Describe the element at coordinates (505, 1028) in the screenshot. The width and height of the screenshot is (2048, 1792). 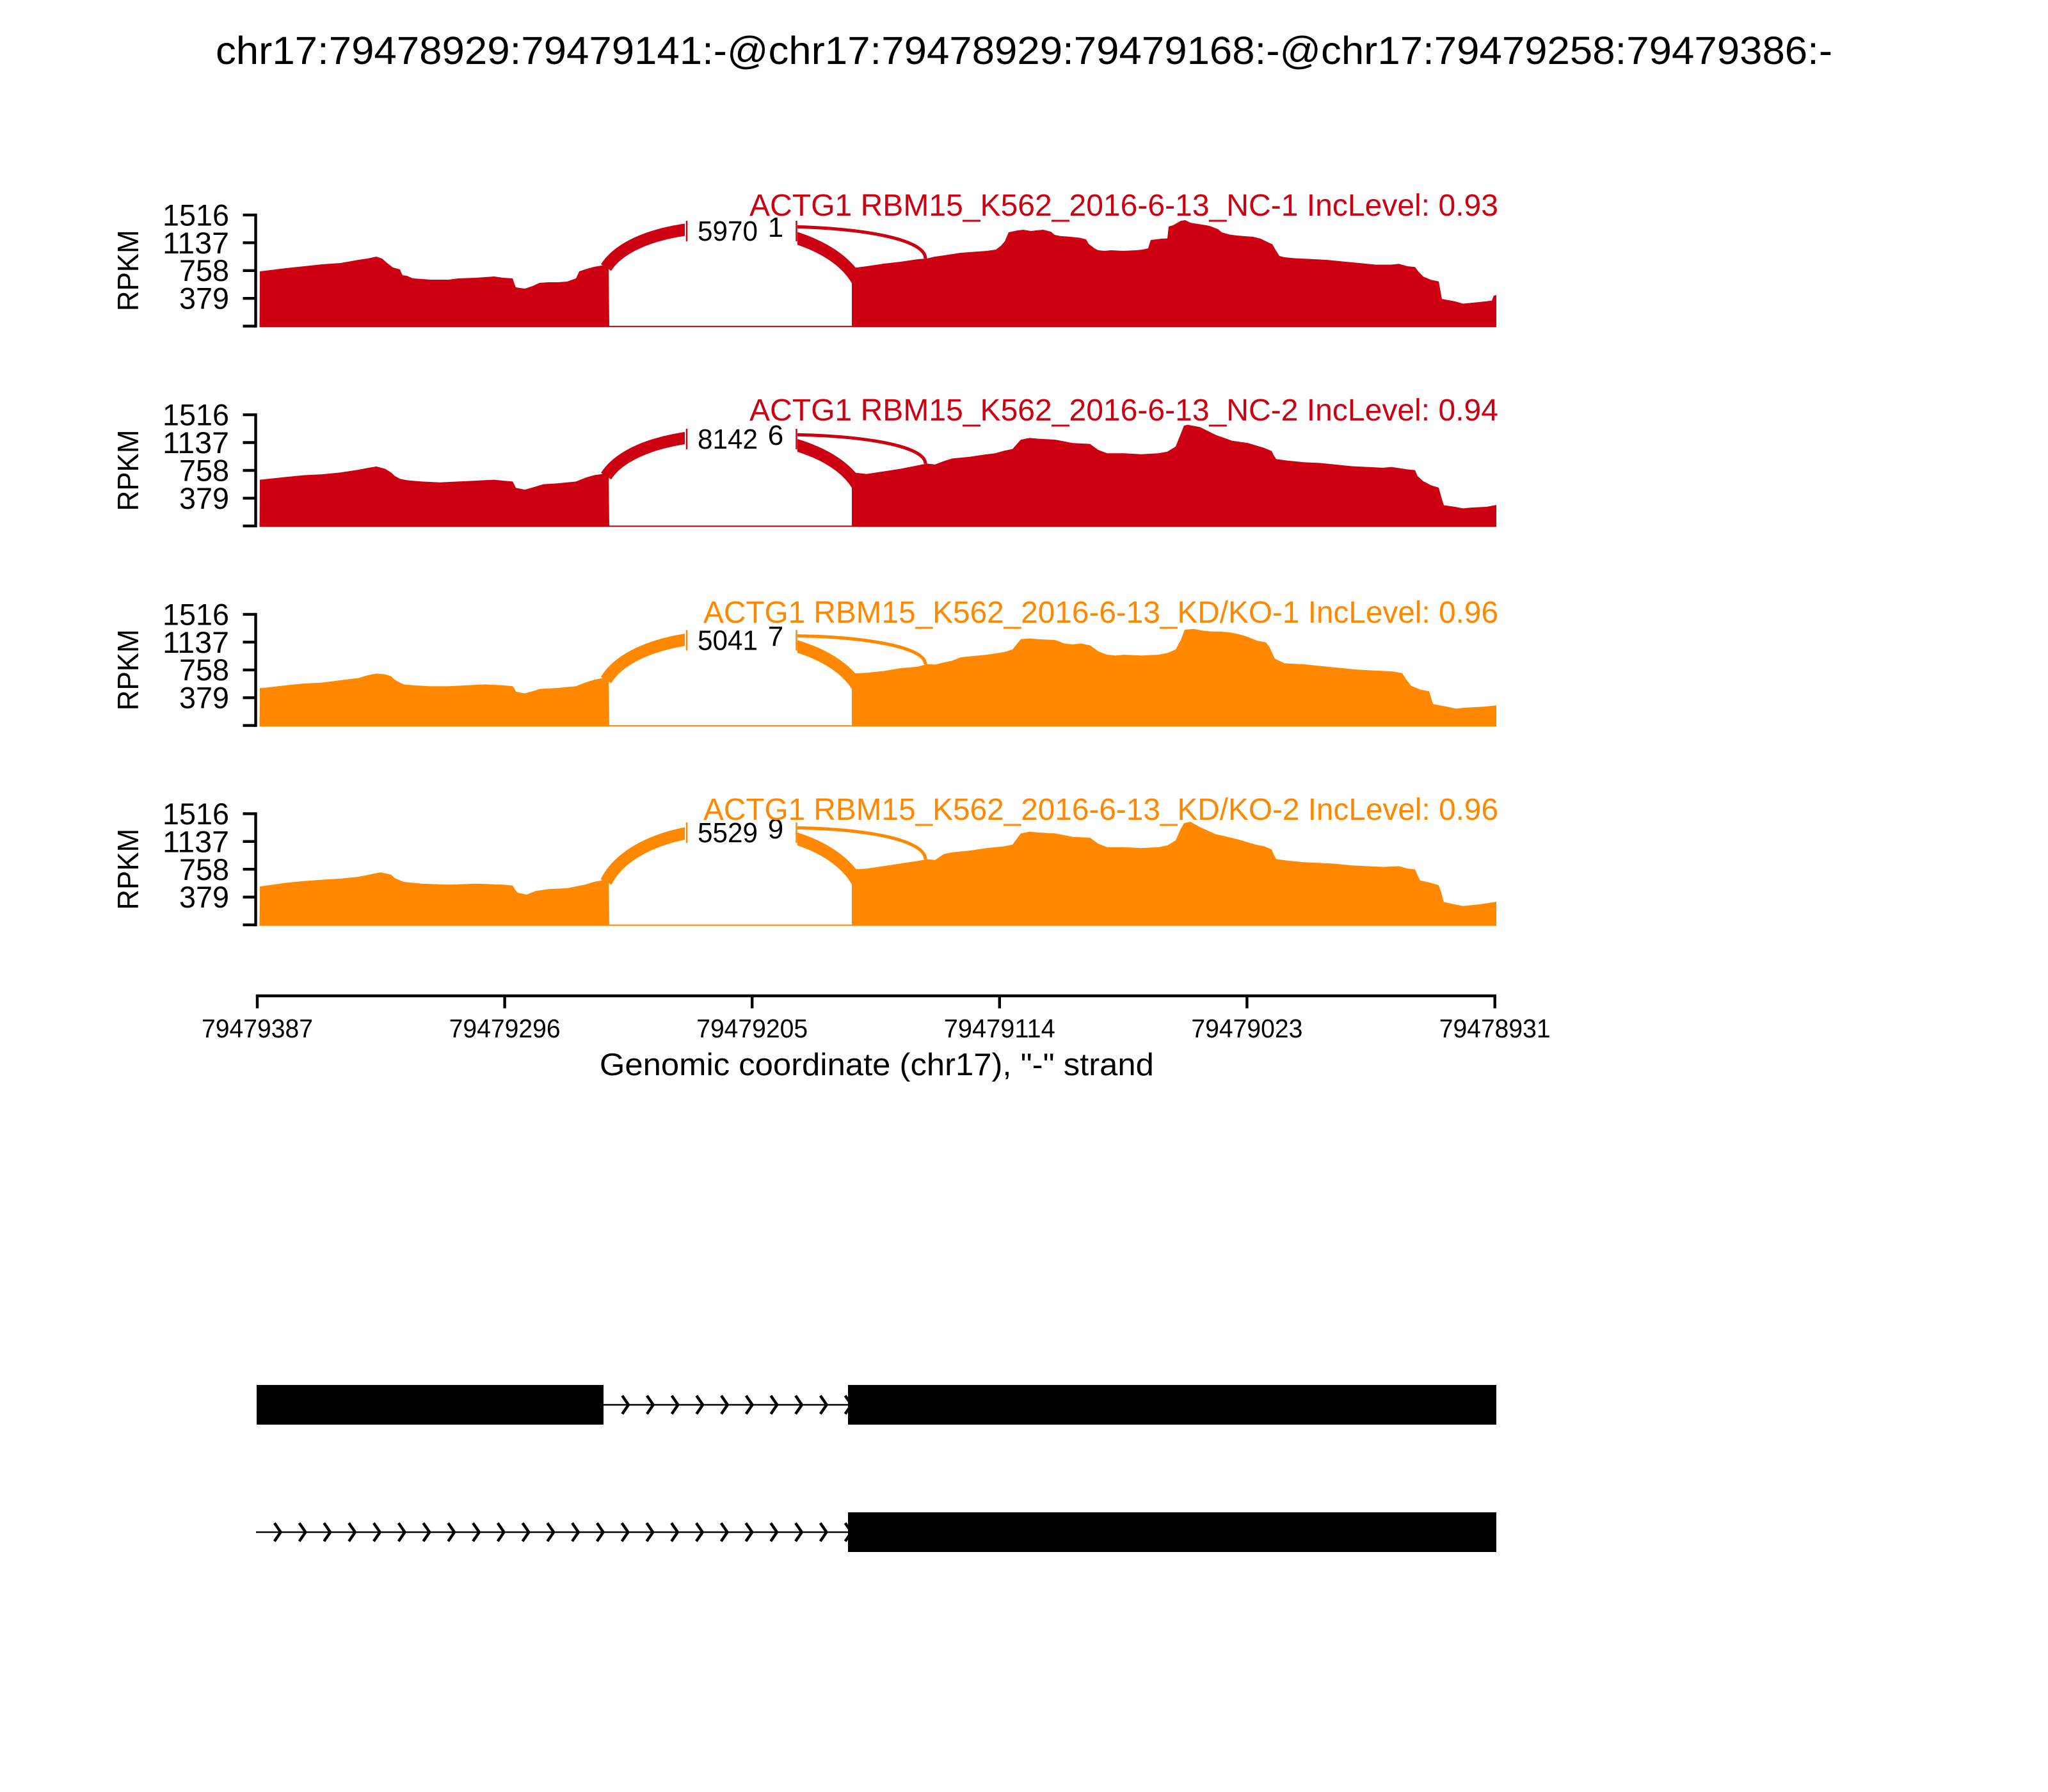
I see `svg-text: 79479296` at that location.